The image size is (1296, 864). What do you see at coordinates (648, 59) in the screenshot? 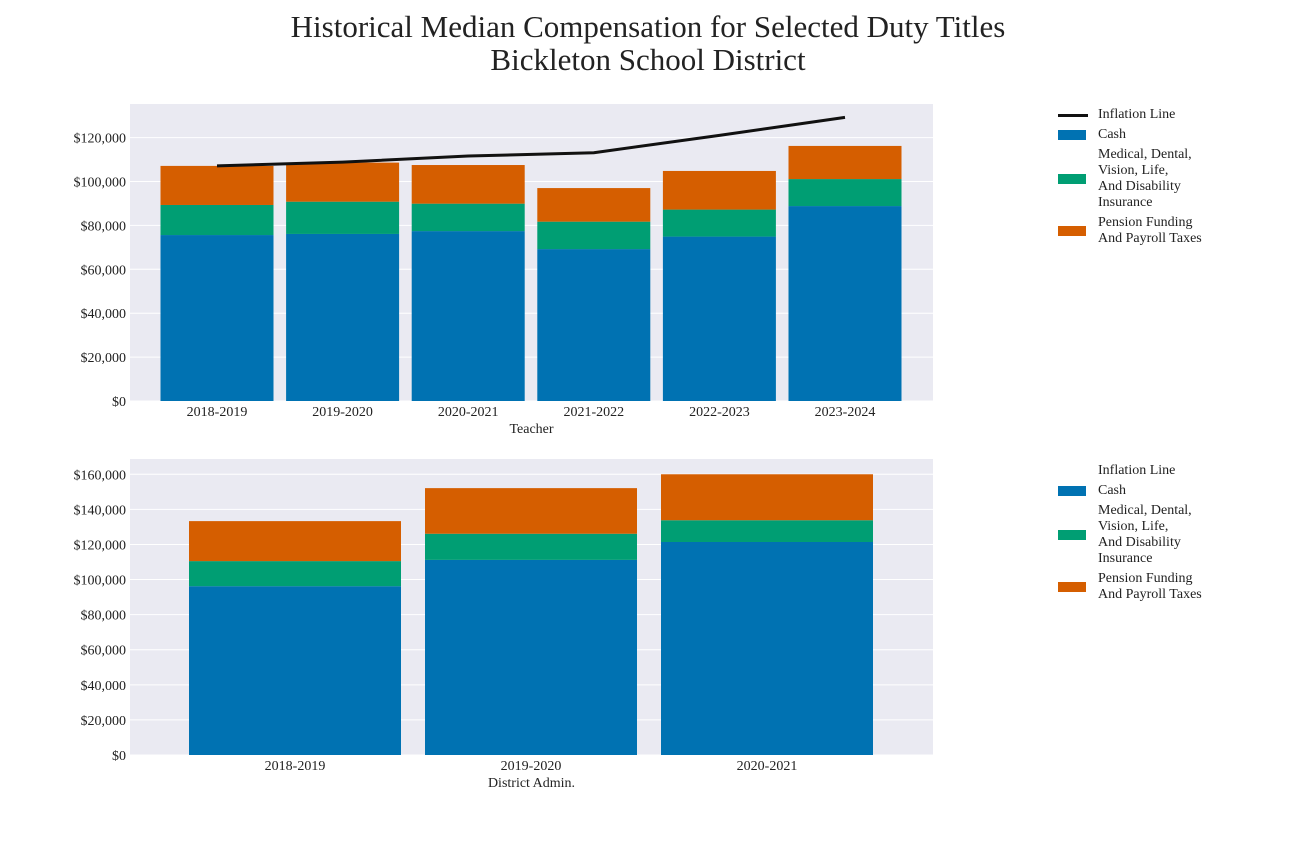
I see `title-line-2: Bickleton School District` at bounding box center [648, 59].